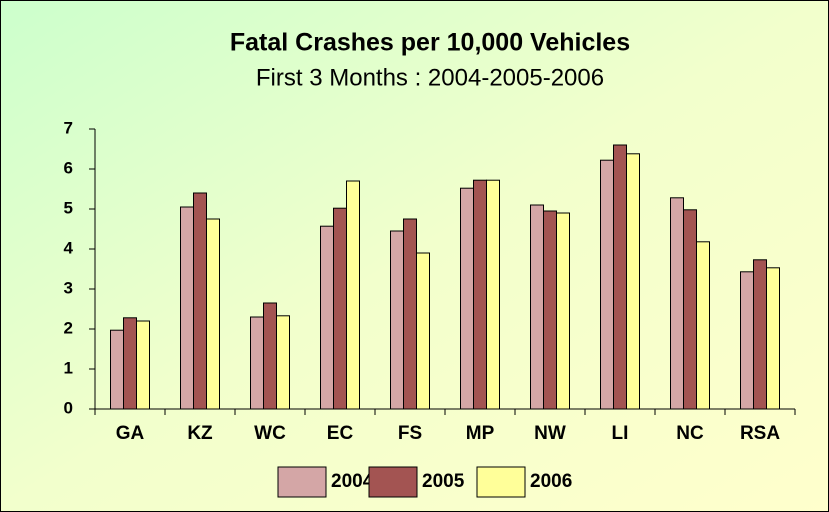  Describe the element at coordinates (68, 167) in the screenshot. I see `y-tick-label: 6` at that location.